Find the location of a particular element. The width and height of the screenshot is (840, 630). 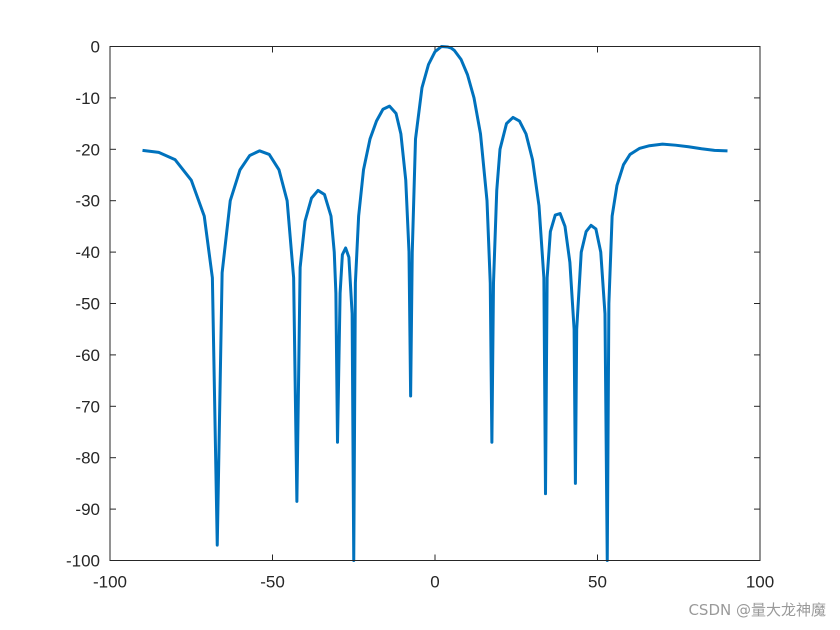

x-tick-label: -50 is located at coordinates (272, 582).